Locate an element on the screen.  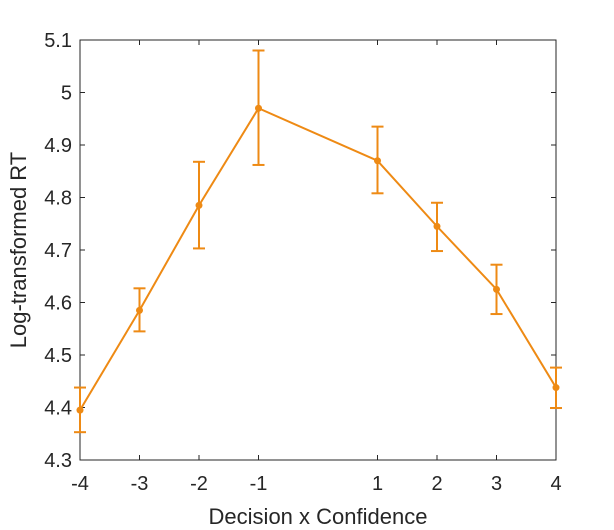
y-tick-label: 5.1 is located at coordinates (58, 41).